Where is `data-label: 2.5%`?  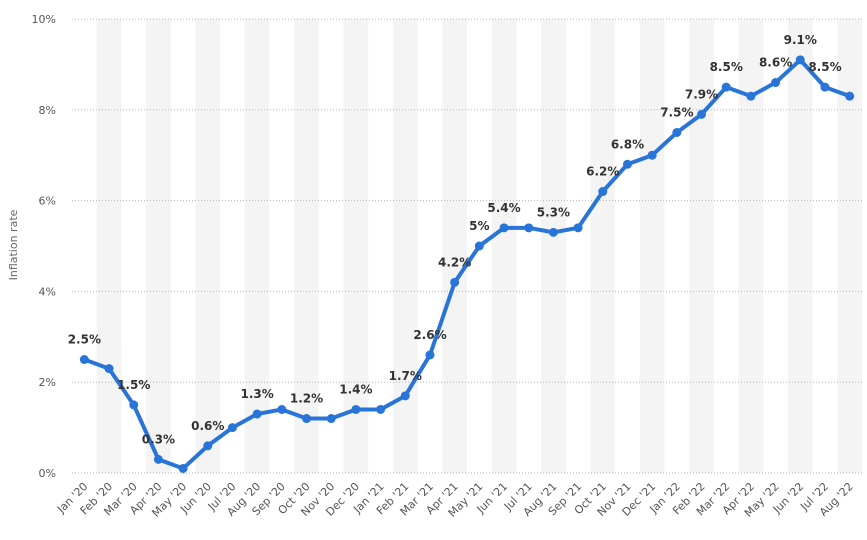 data-label: 2.5% is located at coordinates (84, 340).